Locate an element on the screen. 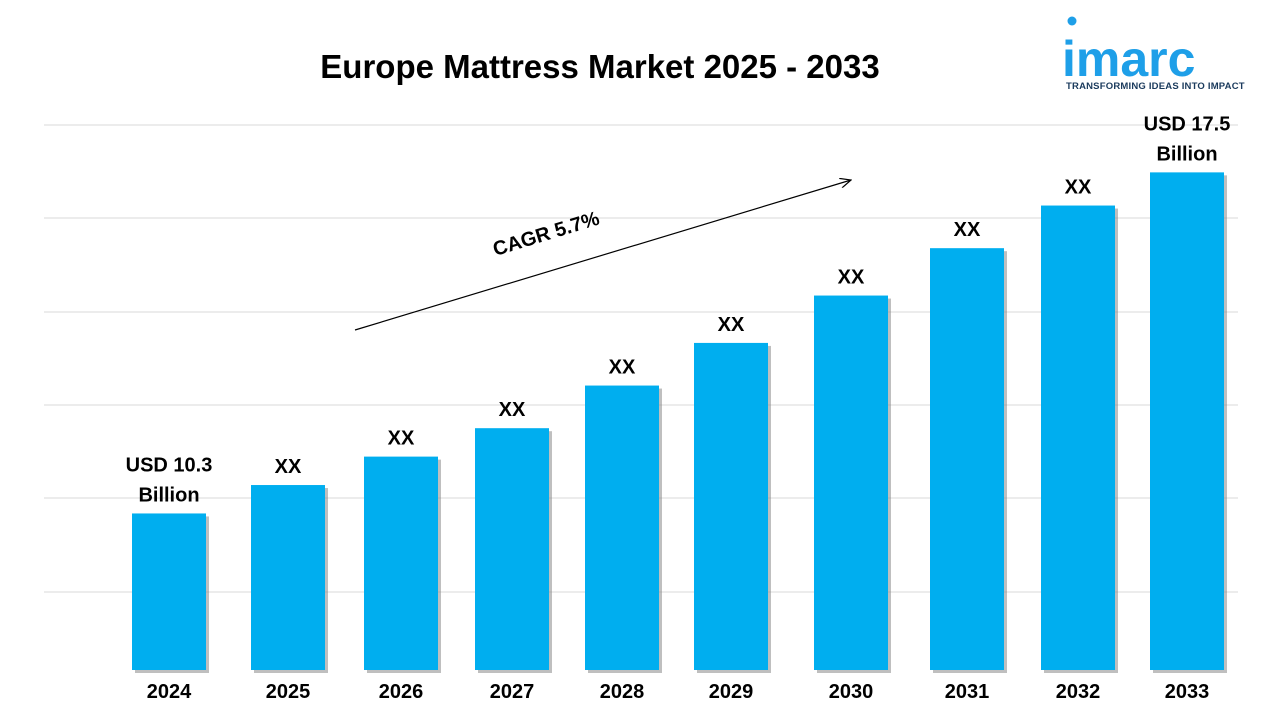  x-tick-label: 2030 is located at coordinates (851, 692).